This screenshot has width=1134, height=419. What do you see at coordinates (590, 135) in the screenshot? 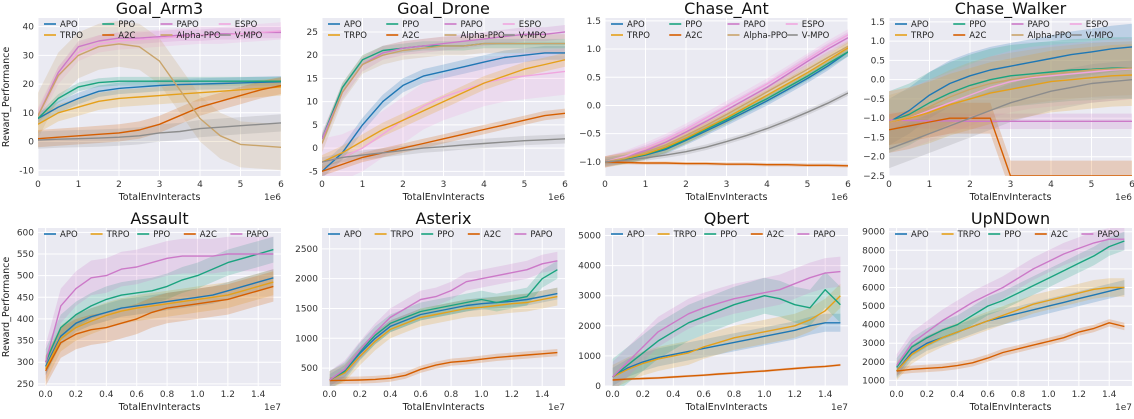
I see `y-tick-label: −0.5` at bounding box center [590, 135].